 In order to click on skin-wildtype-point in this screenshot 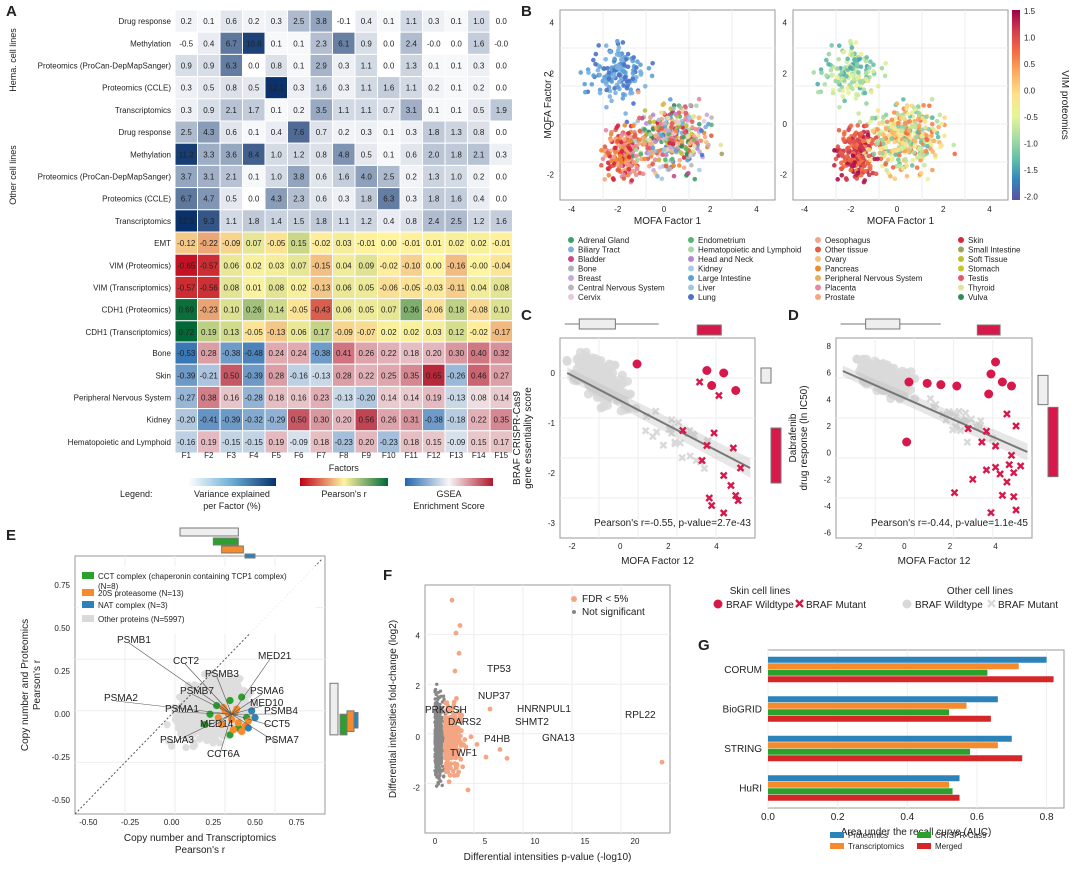, I will do `click(909, 382)`.